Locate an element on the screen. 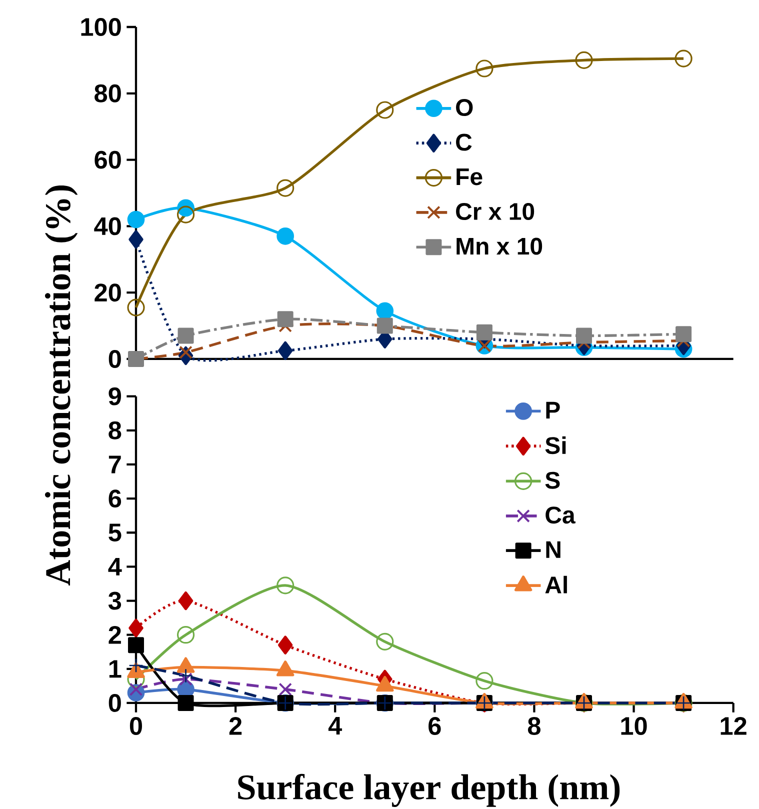  y-tick-label: 3 is located at coordinates (115, 601).